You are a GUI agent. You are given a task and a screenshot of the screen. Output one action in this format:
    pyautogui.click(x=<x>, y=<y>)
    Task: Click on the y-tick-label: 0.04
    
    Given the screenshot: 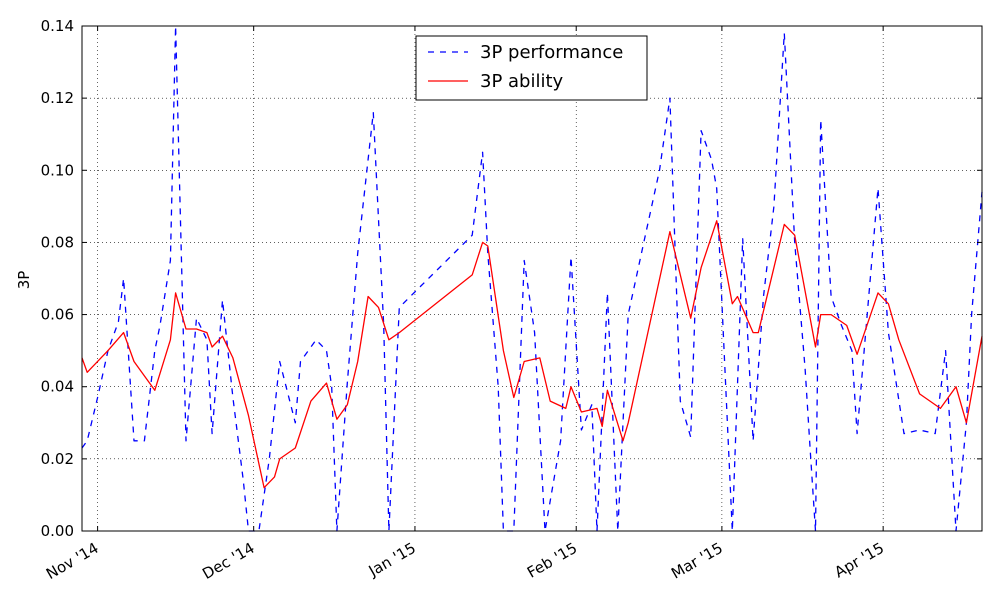 What is the action you would take?
    pyautogui.click(x=57, y=387)
    